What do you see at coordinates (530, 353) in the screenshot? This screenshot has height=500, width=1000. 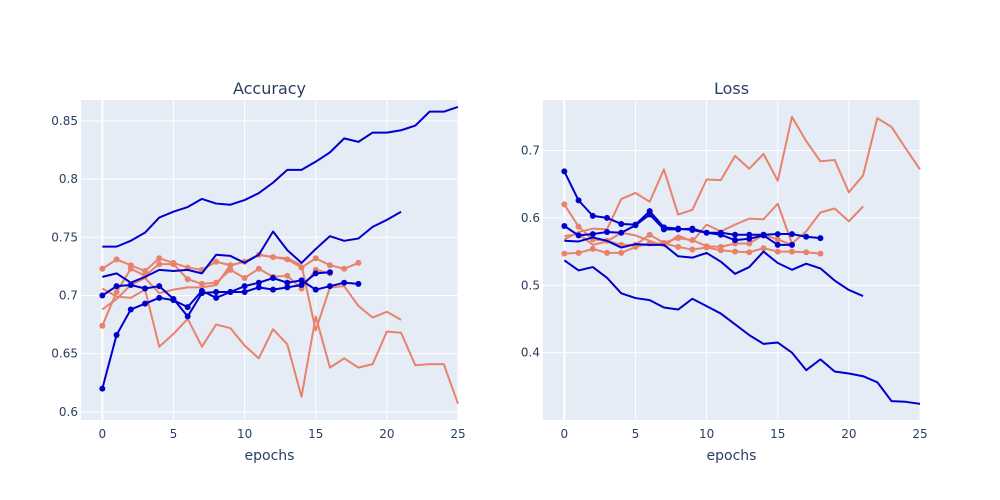 I see `y-tick-label: 0.4` at bounding box center [530, 353].